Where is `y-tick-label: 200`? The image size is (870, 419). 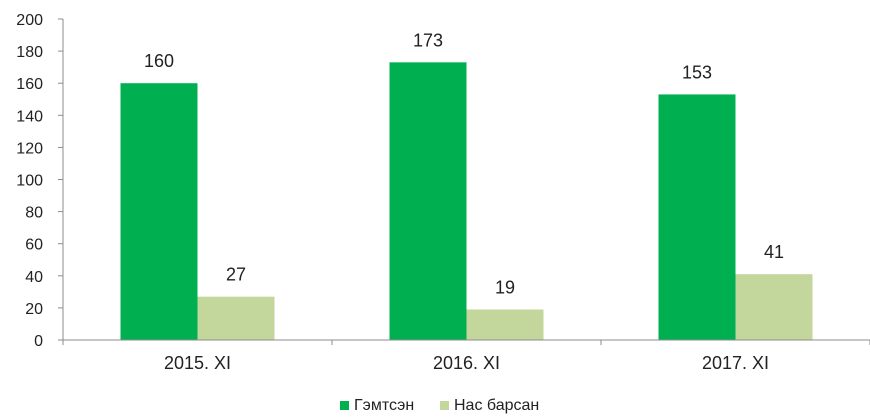 y-tick-label: 200 is located at coordinates (29, 20).